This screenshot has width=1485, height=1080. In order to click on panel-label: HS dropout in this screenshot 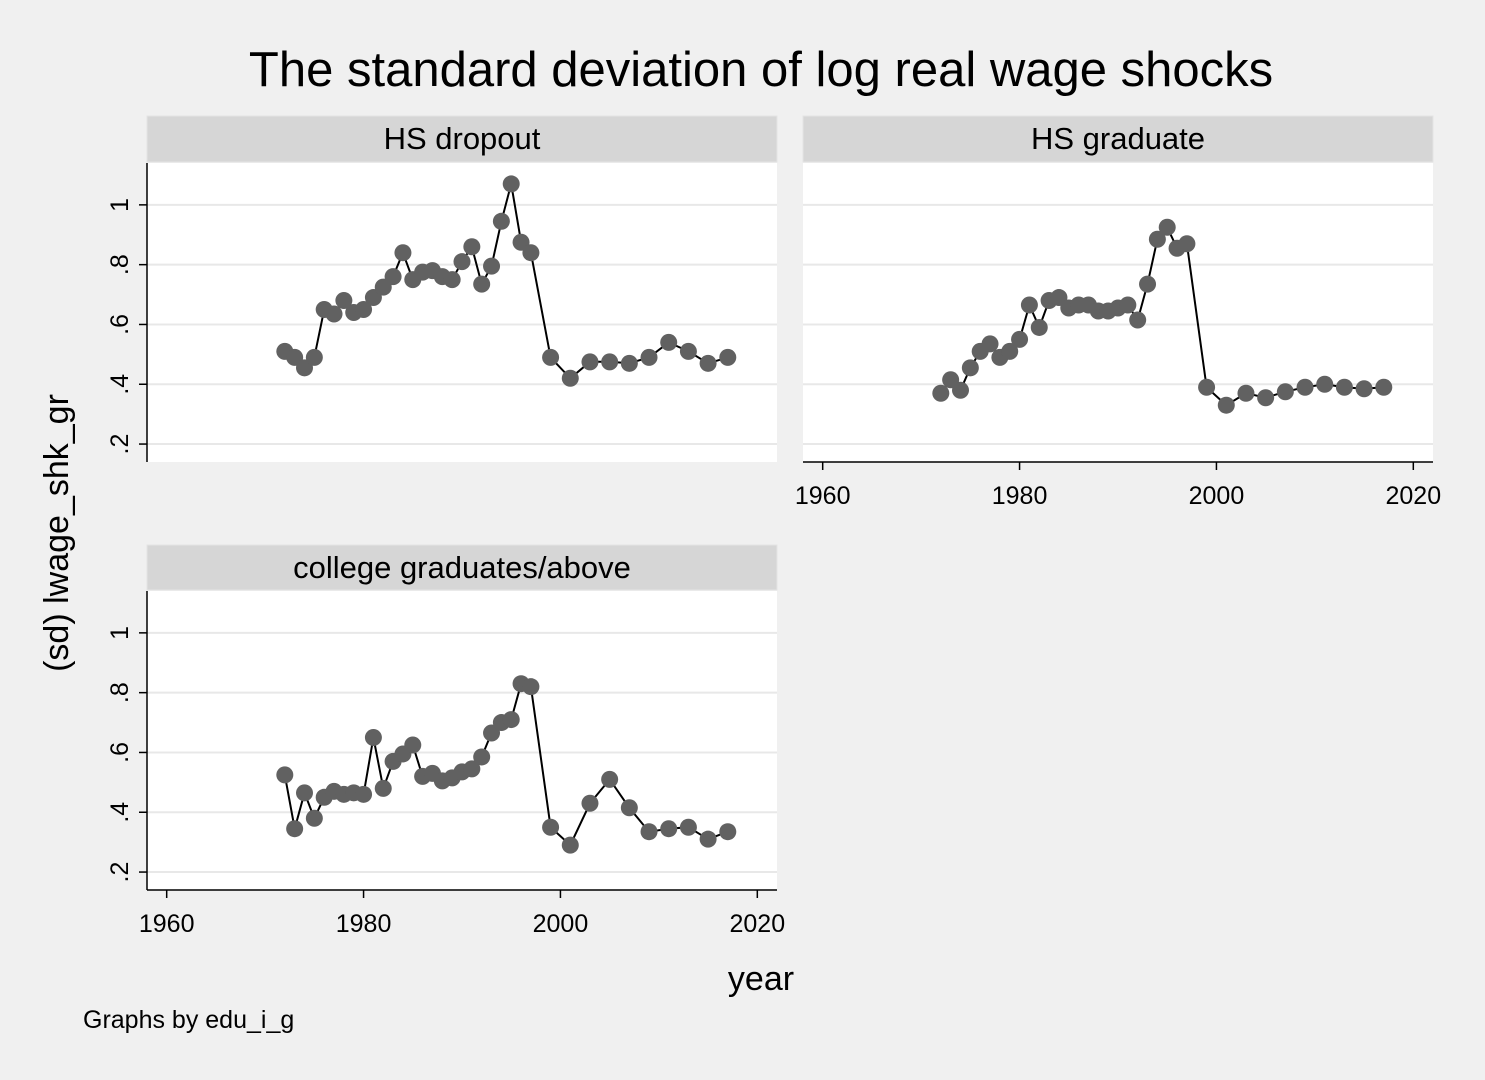, I will do `click(462, 138)`.